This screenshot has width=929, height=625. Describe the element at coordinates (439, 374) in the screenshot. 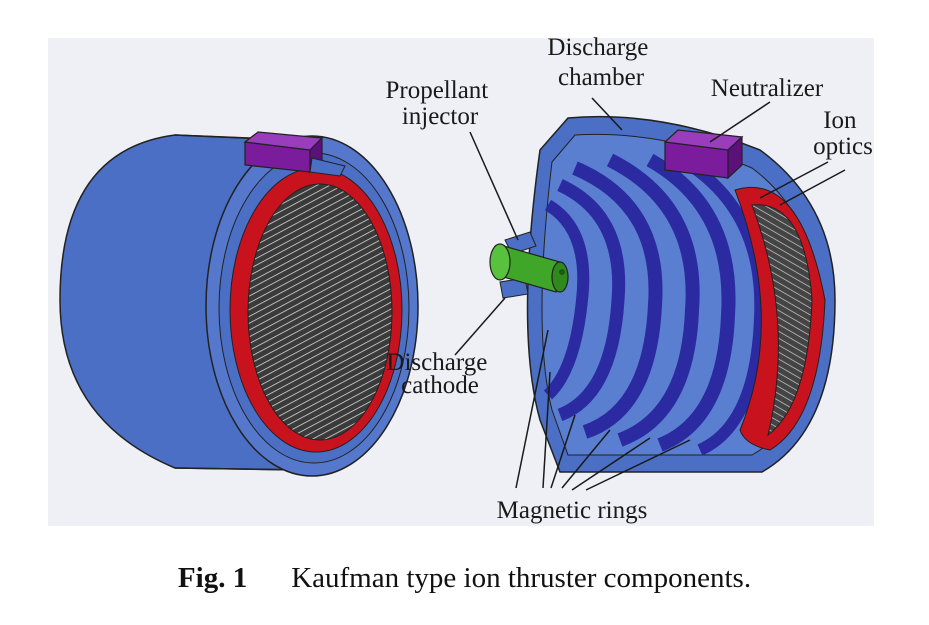

I see `label-discharge-cathode: Discharge cathode` at that location.